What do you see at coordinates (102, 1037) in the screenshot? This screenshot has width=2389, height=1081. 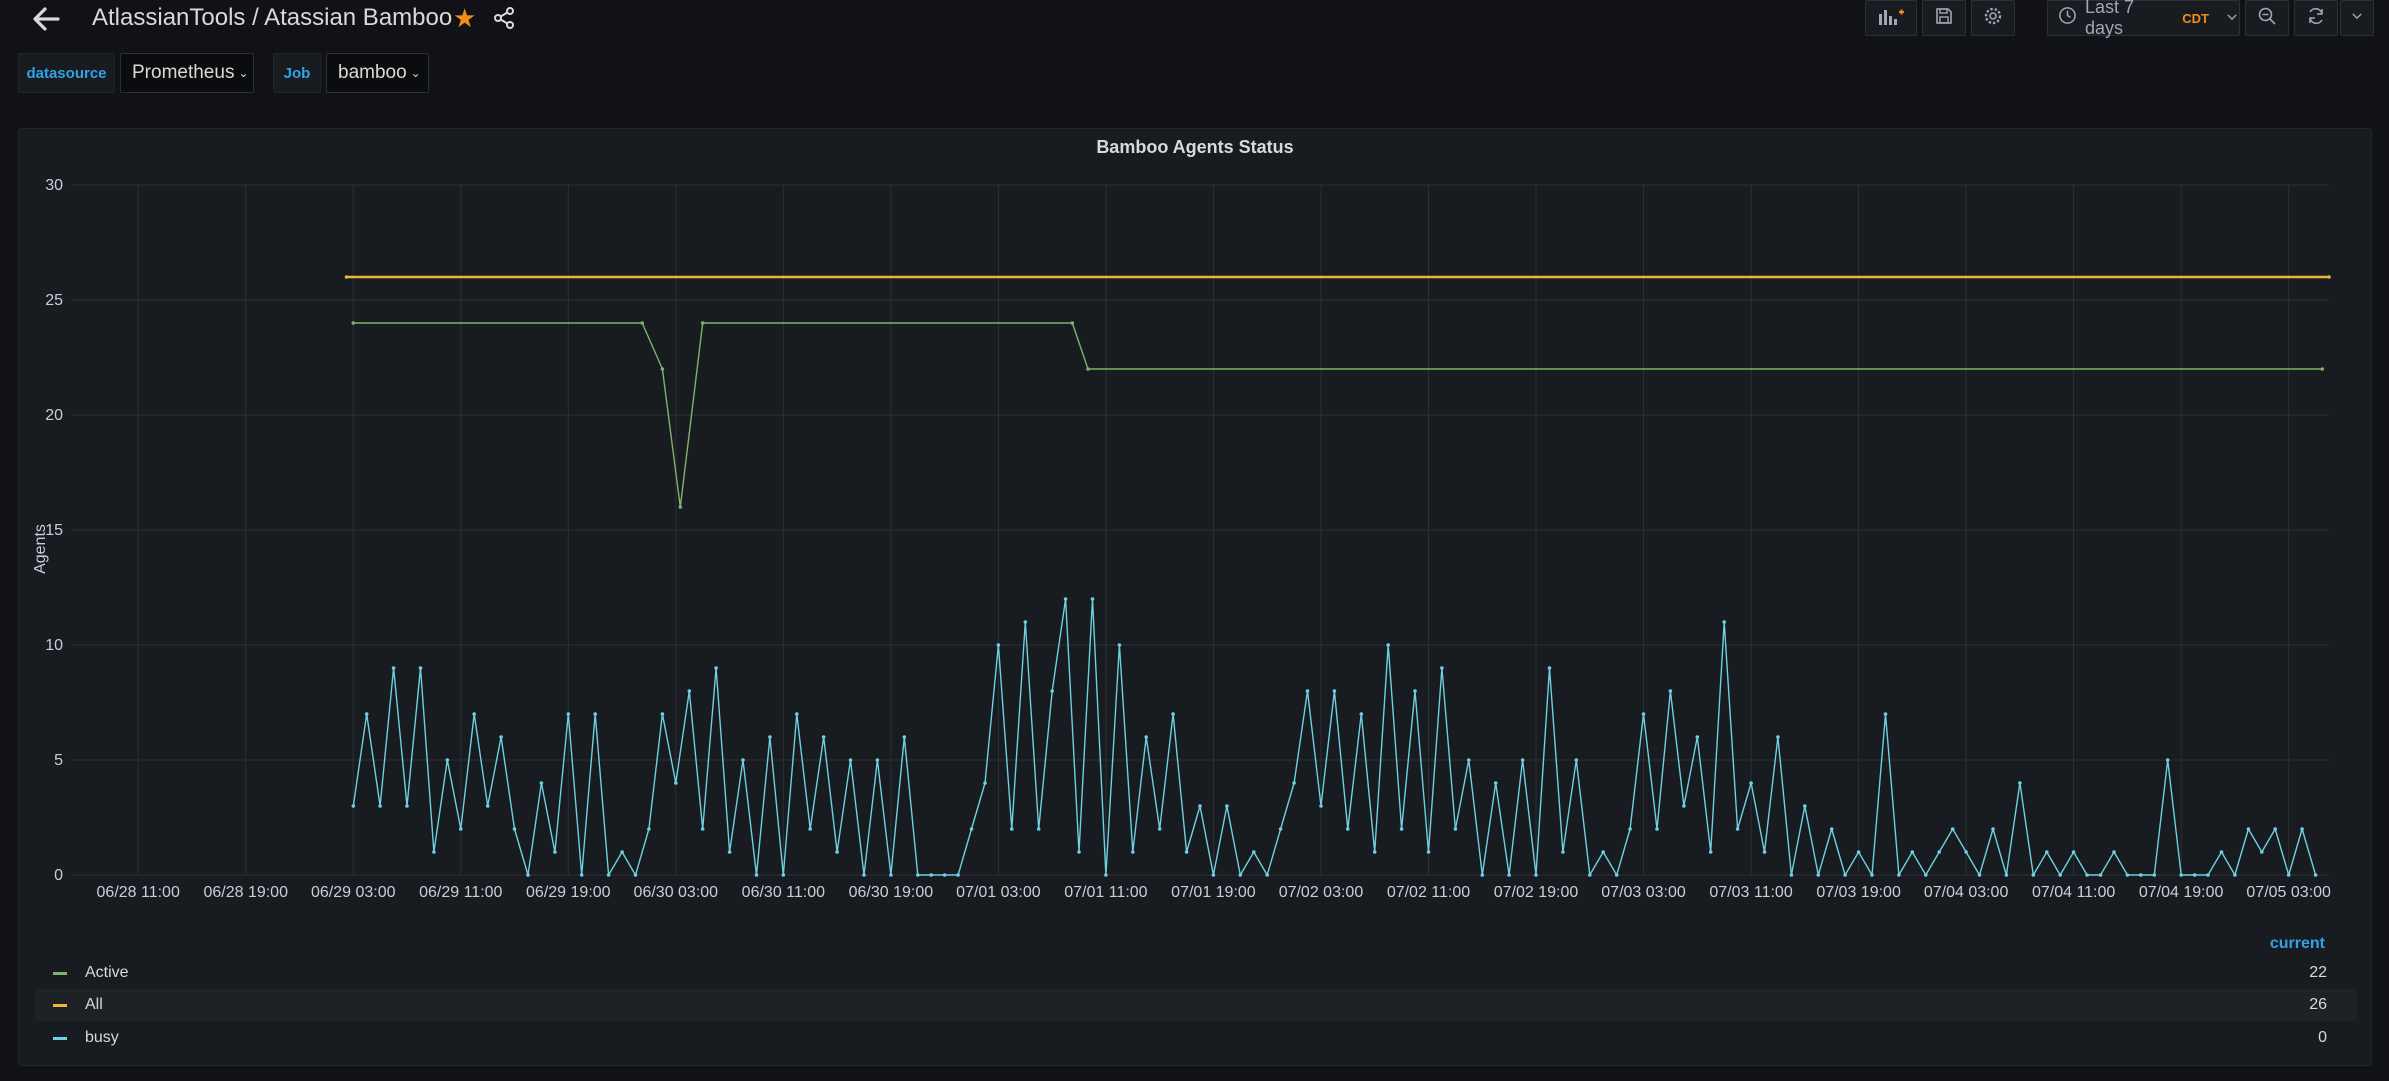 I see `legend-series-name: busy` at bounding box center [102, 1037].